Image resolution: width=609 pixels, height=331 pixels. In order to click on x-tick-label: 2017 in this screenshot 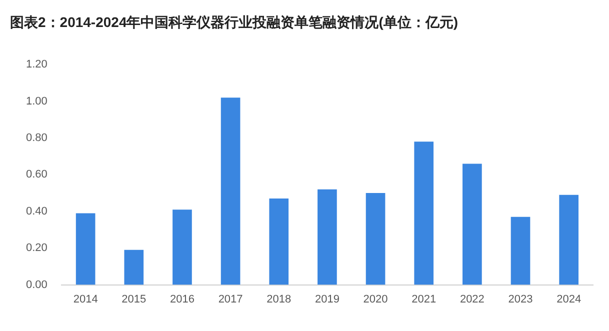, I will do `click(230, 299)`.